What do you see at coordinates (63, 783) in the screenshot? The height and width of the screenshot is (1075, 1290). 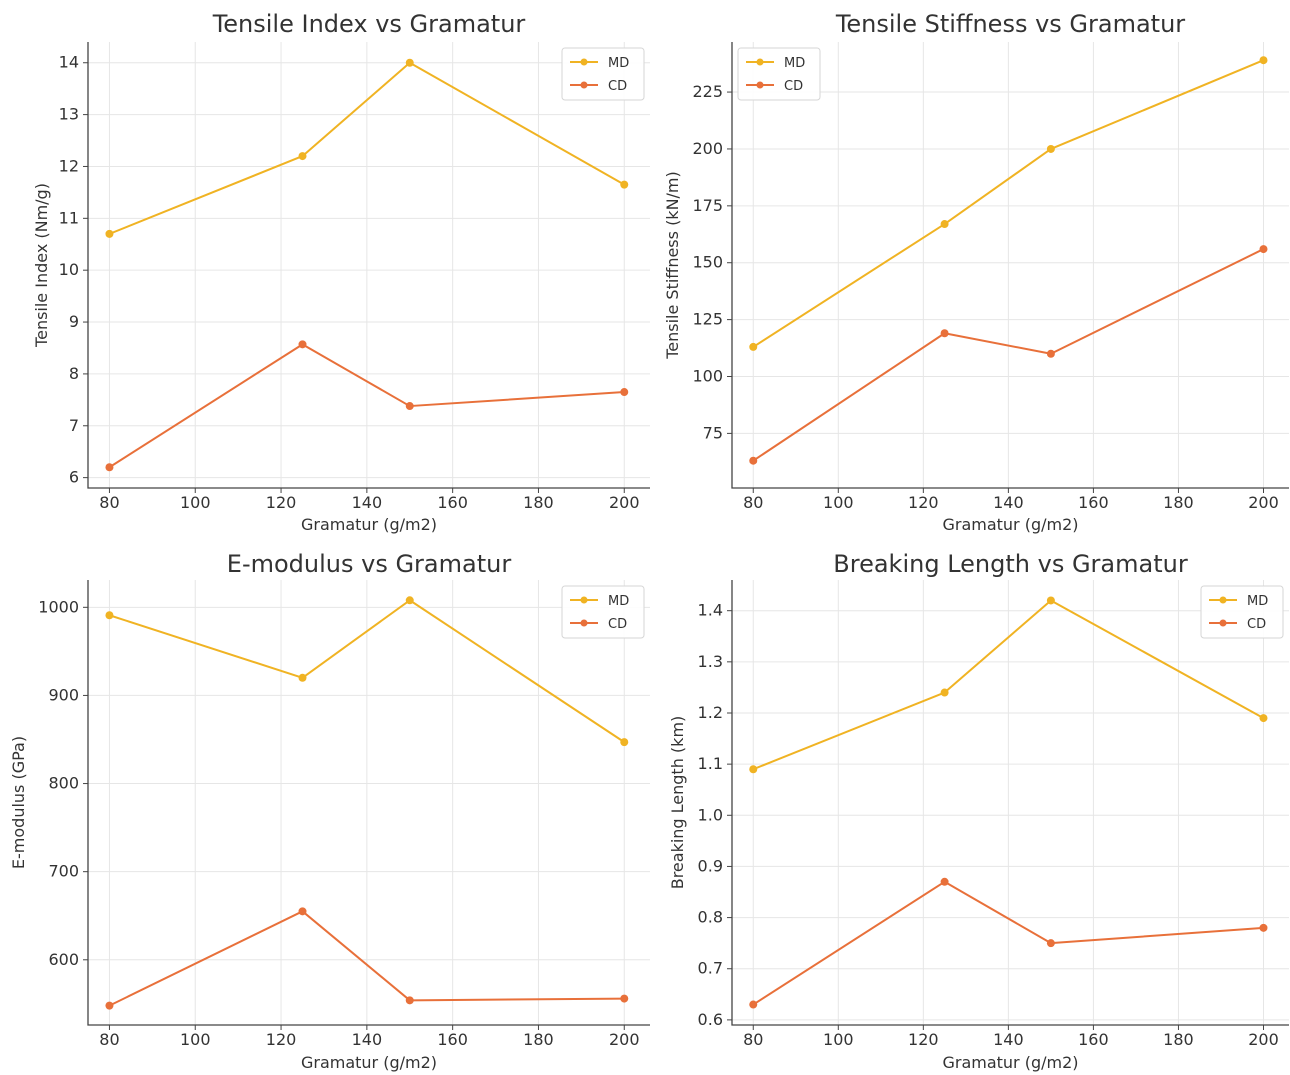 I see `y-tick-label: 800` at bounding box center [63, 783].